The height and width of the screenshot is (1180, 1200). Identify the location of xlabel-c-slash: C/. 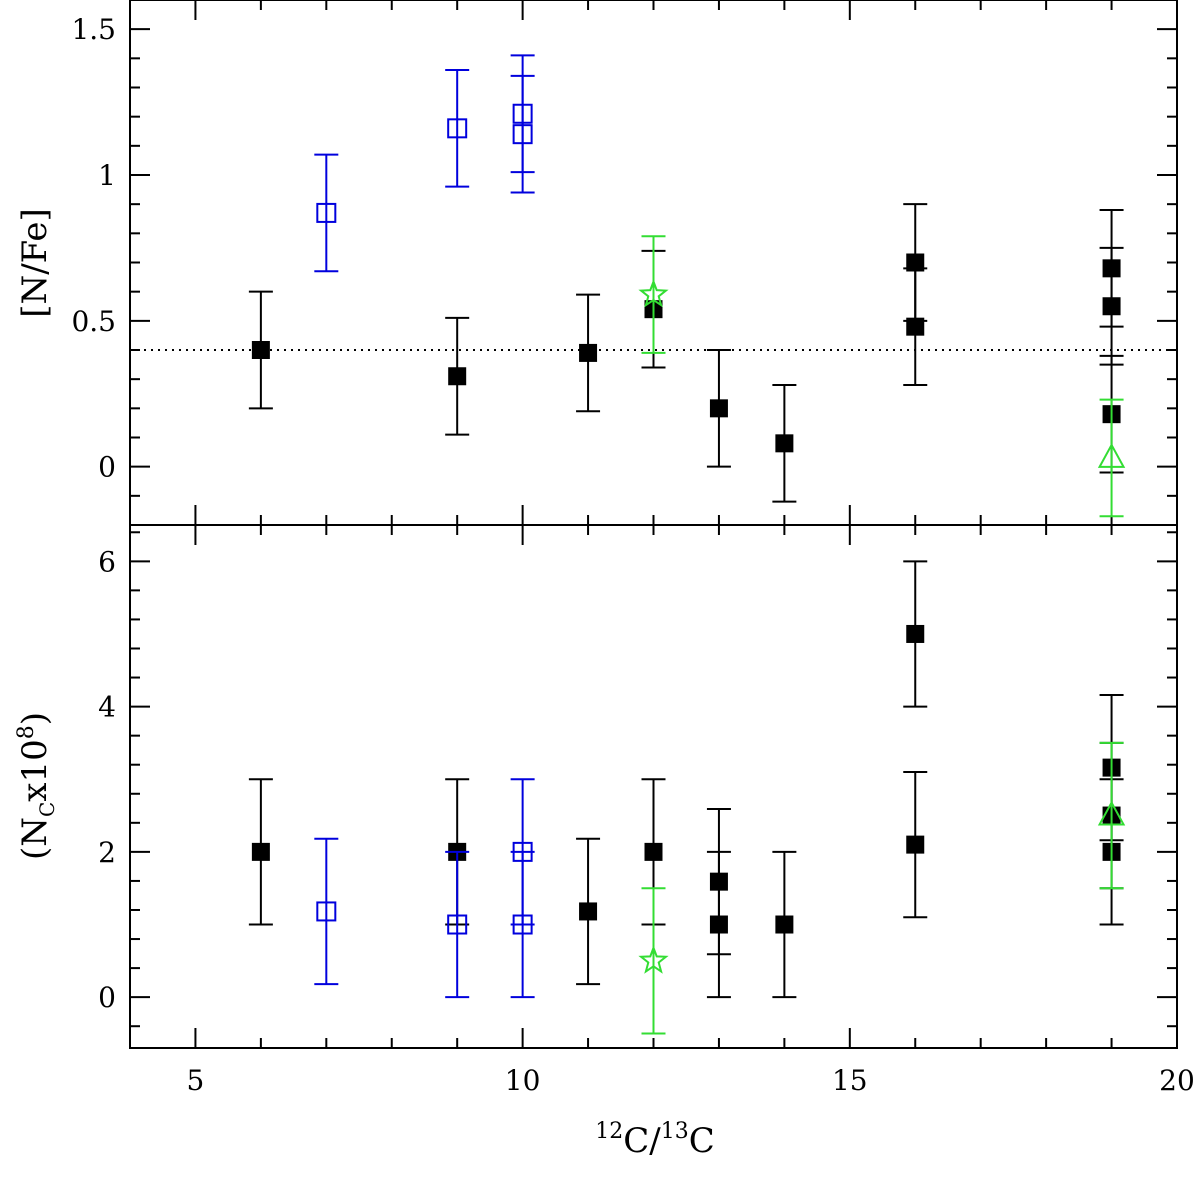
(642, 1141).